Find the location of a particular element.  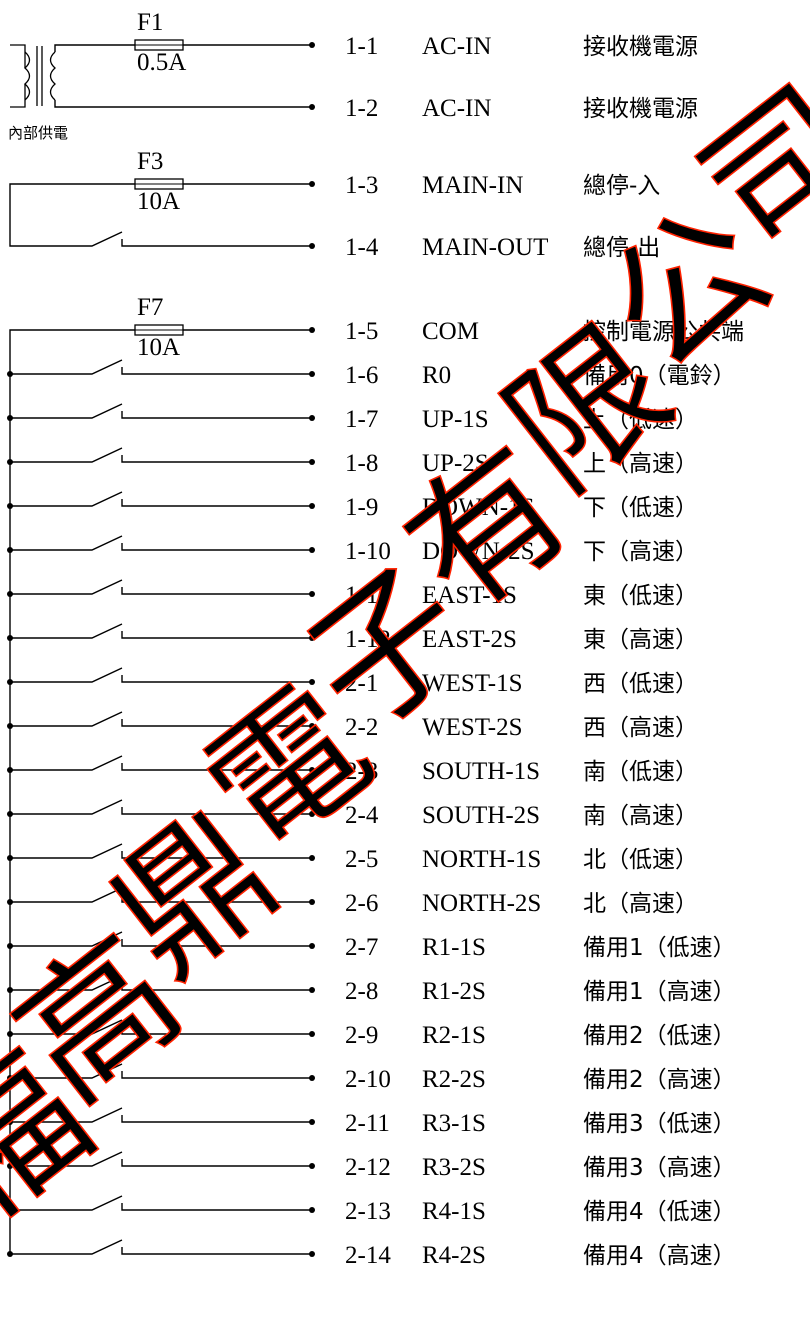

transformer-primary-lead is located at coordinates (18, 76).